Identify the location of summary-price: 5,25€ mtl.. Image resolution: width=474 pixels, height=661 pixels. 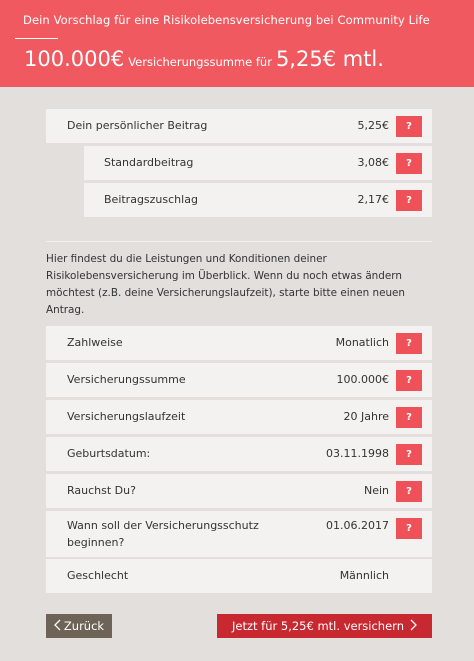
(329, 59).